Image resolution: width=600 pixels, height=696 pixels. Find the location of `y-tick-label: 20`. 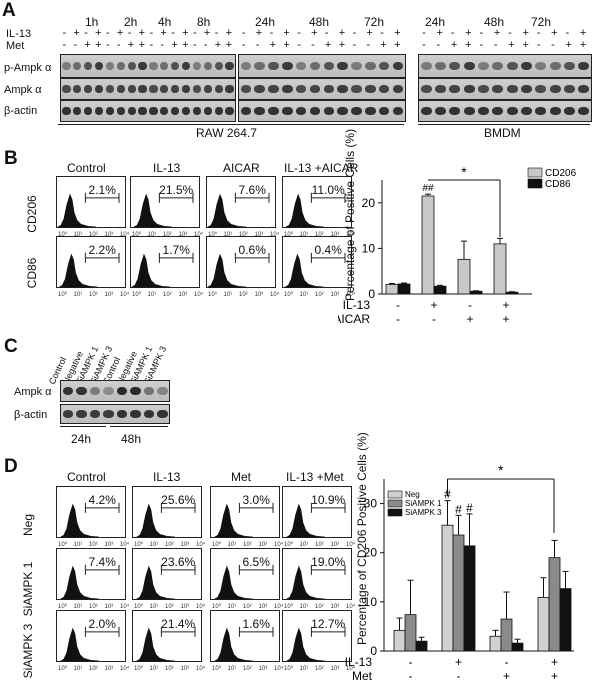

y-tick-label: 20 is located at coordinates (369, 203).